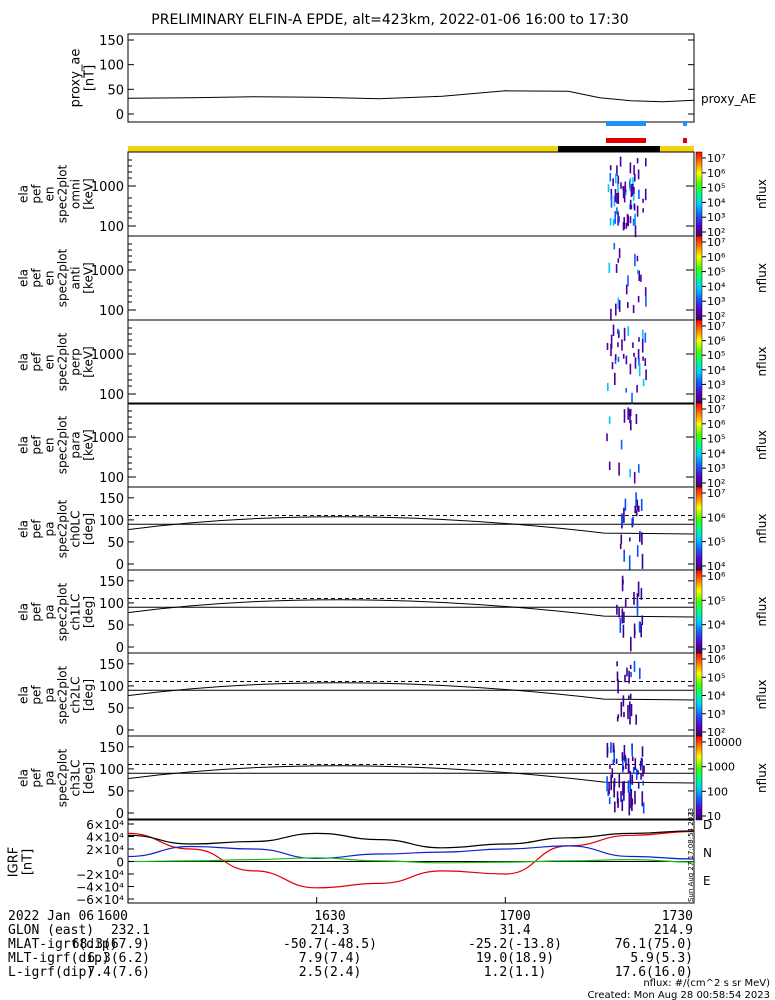 The image size is (775, 1000). Describe the element at coordinates (100, 875) in the screenshot. I see `igrf-ytick-label: −2×10⁴` at that location.